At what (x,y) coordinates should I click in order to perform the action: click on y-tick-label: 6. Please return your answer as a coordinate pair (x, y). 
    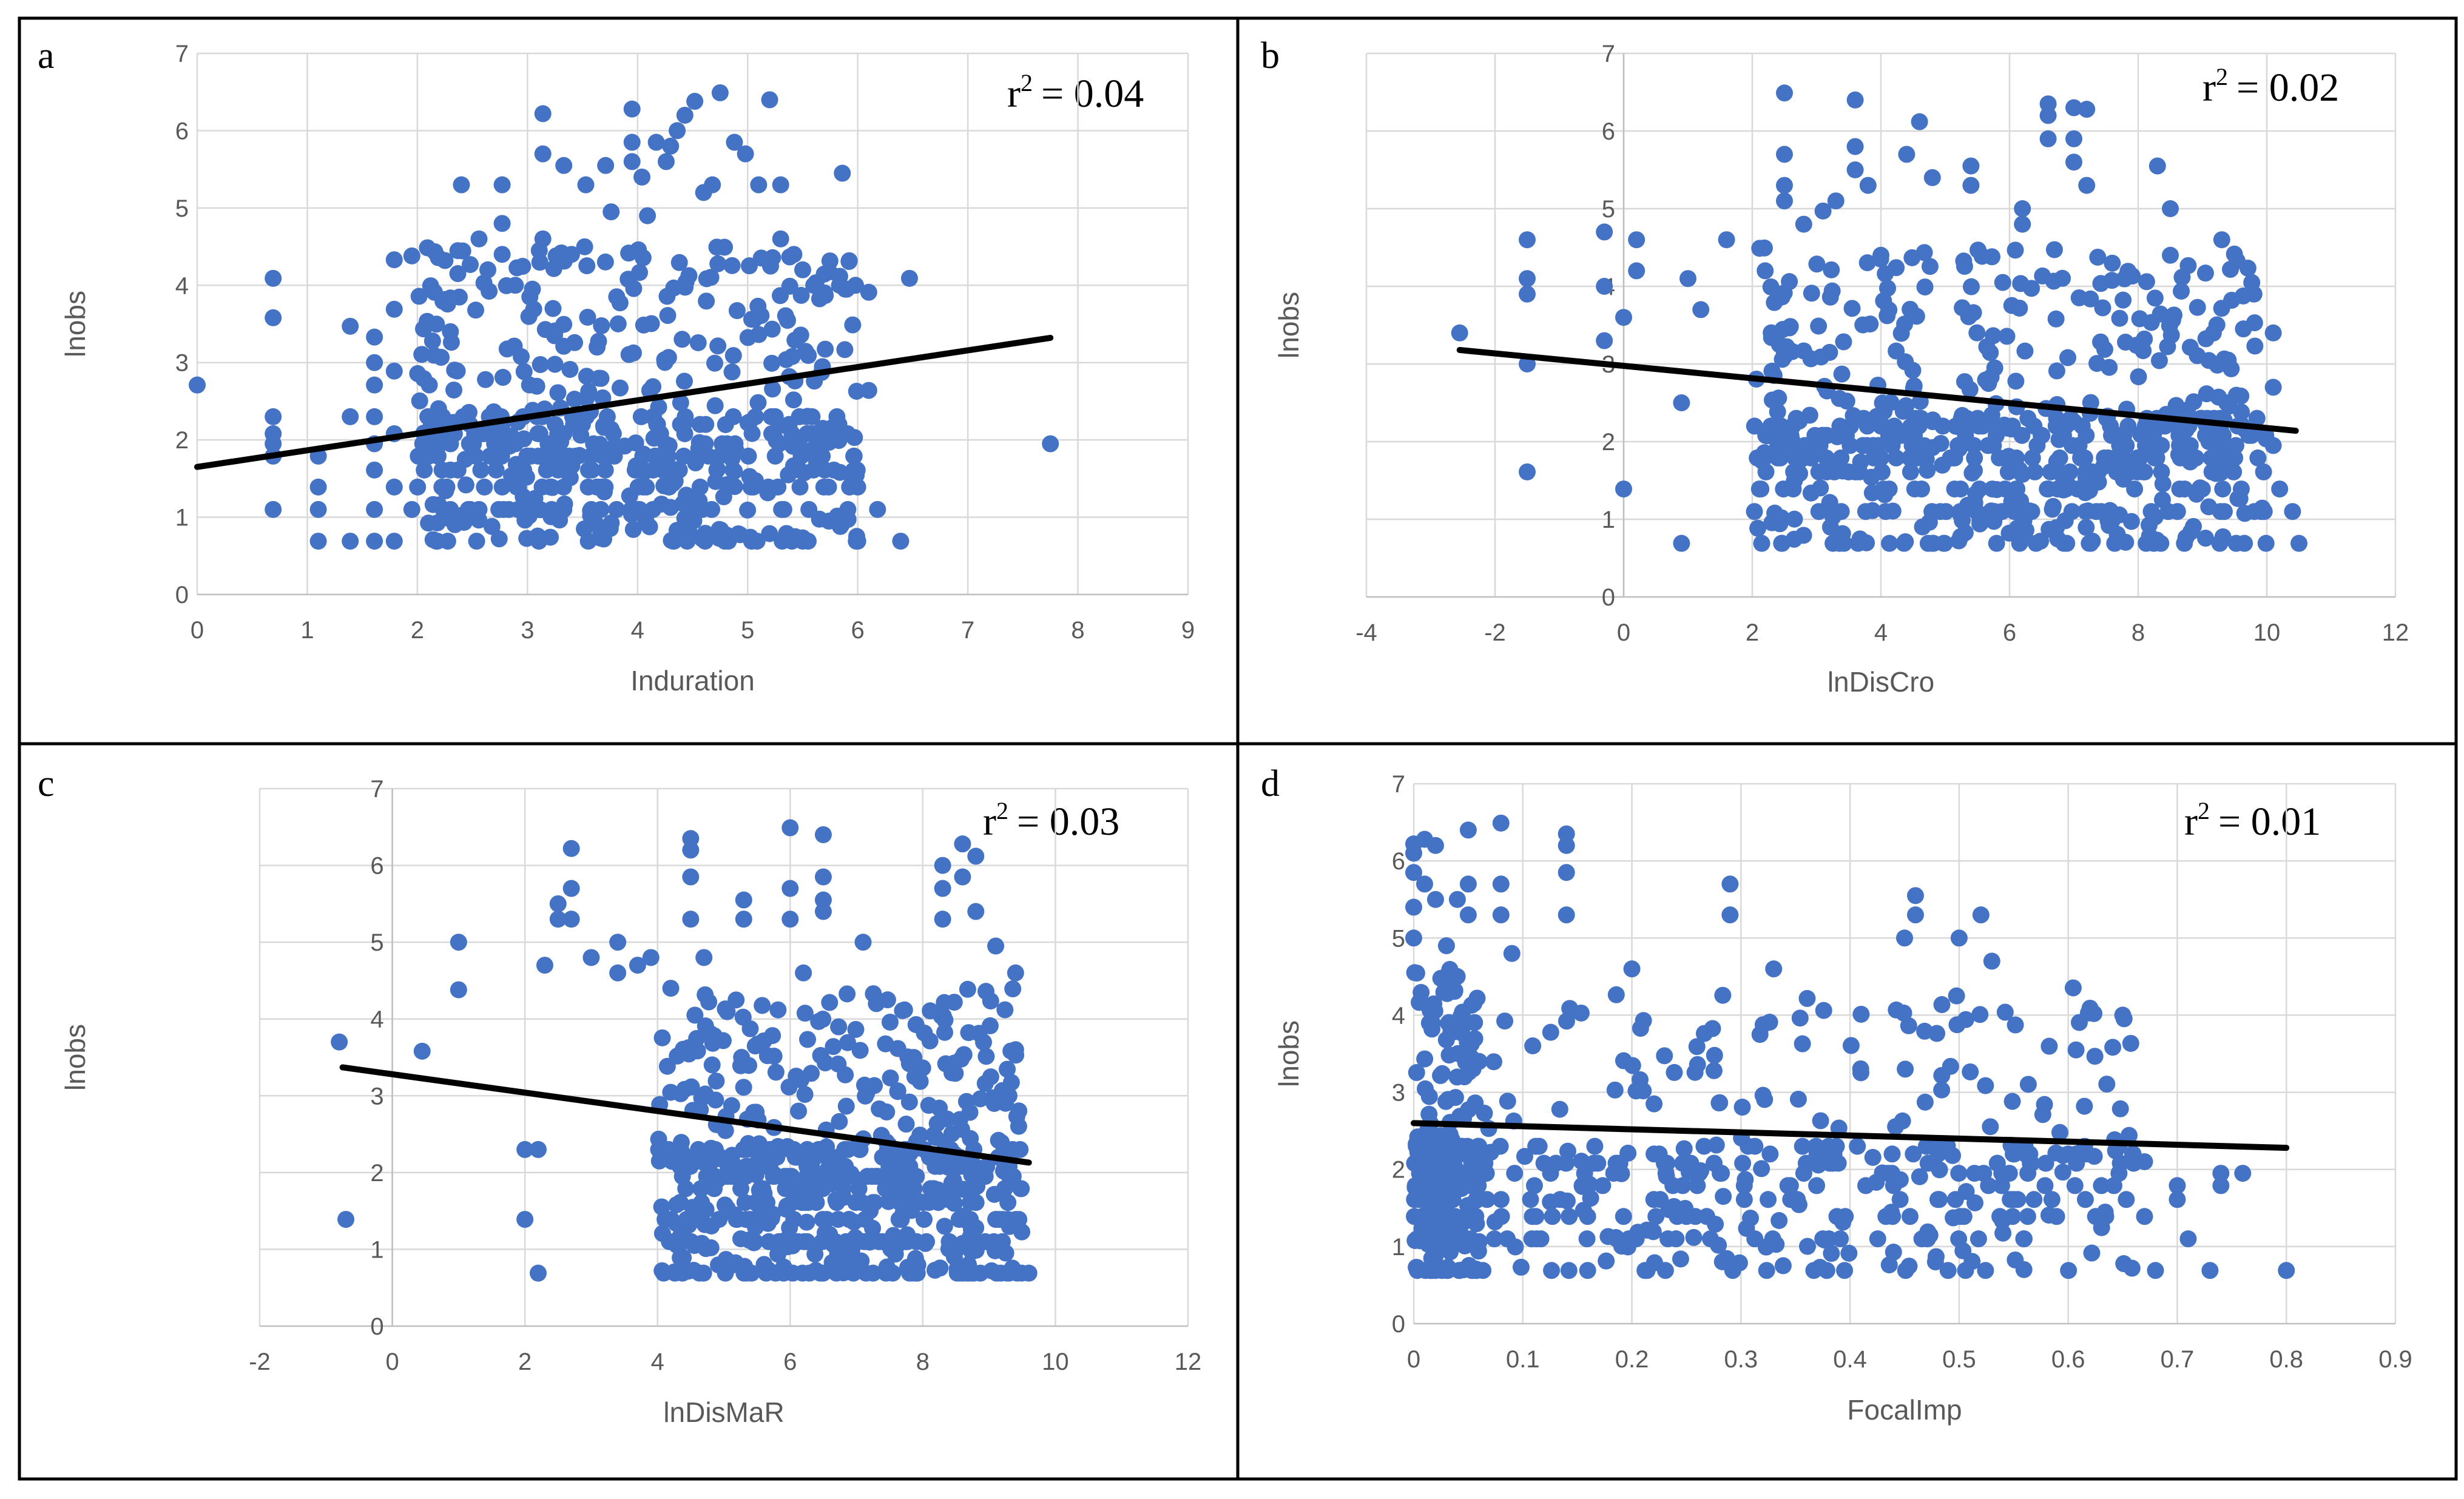
    Looking at the image, I should click on (182, 131).